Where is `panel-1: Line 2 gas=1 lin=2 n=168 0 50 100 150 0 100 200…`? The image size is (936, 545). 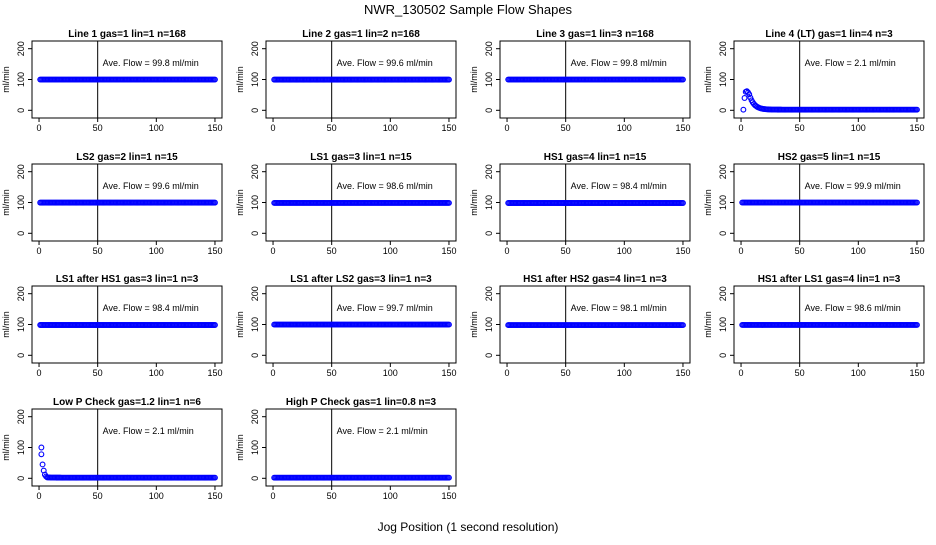 panel-1: Line 2 gas=1 lin=2 n=168 0 50 100 150 0 100 200… is located at coordinates (346, 81).